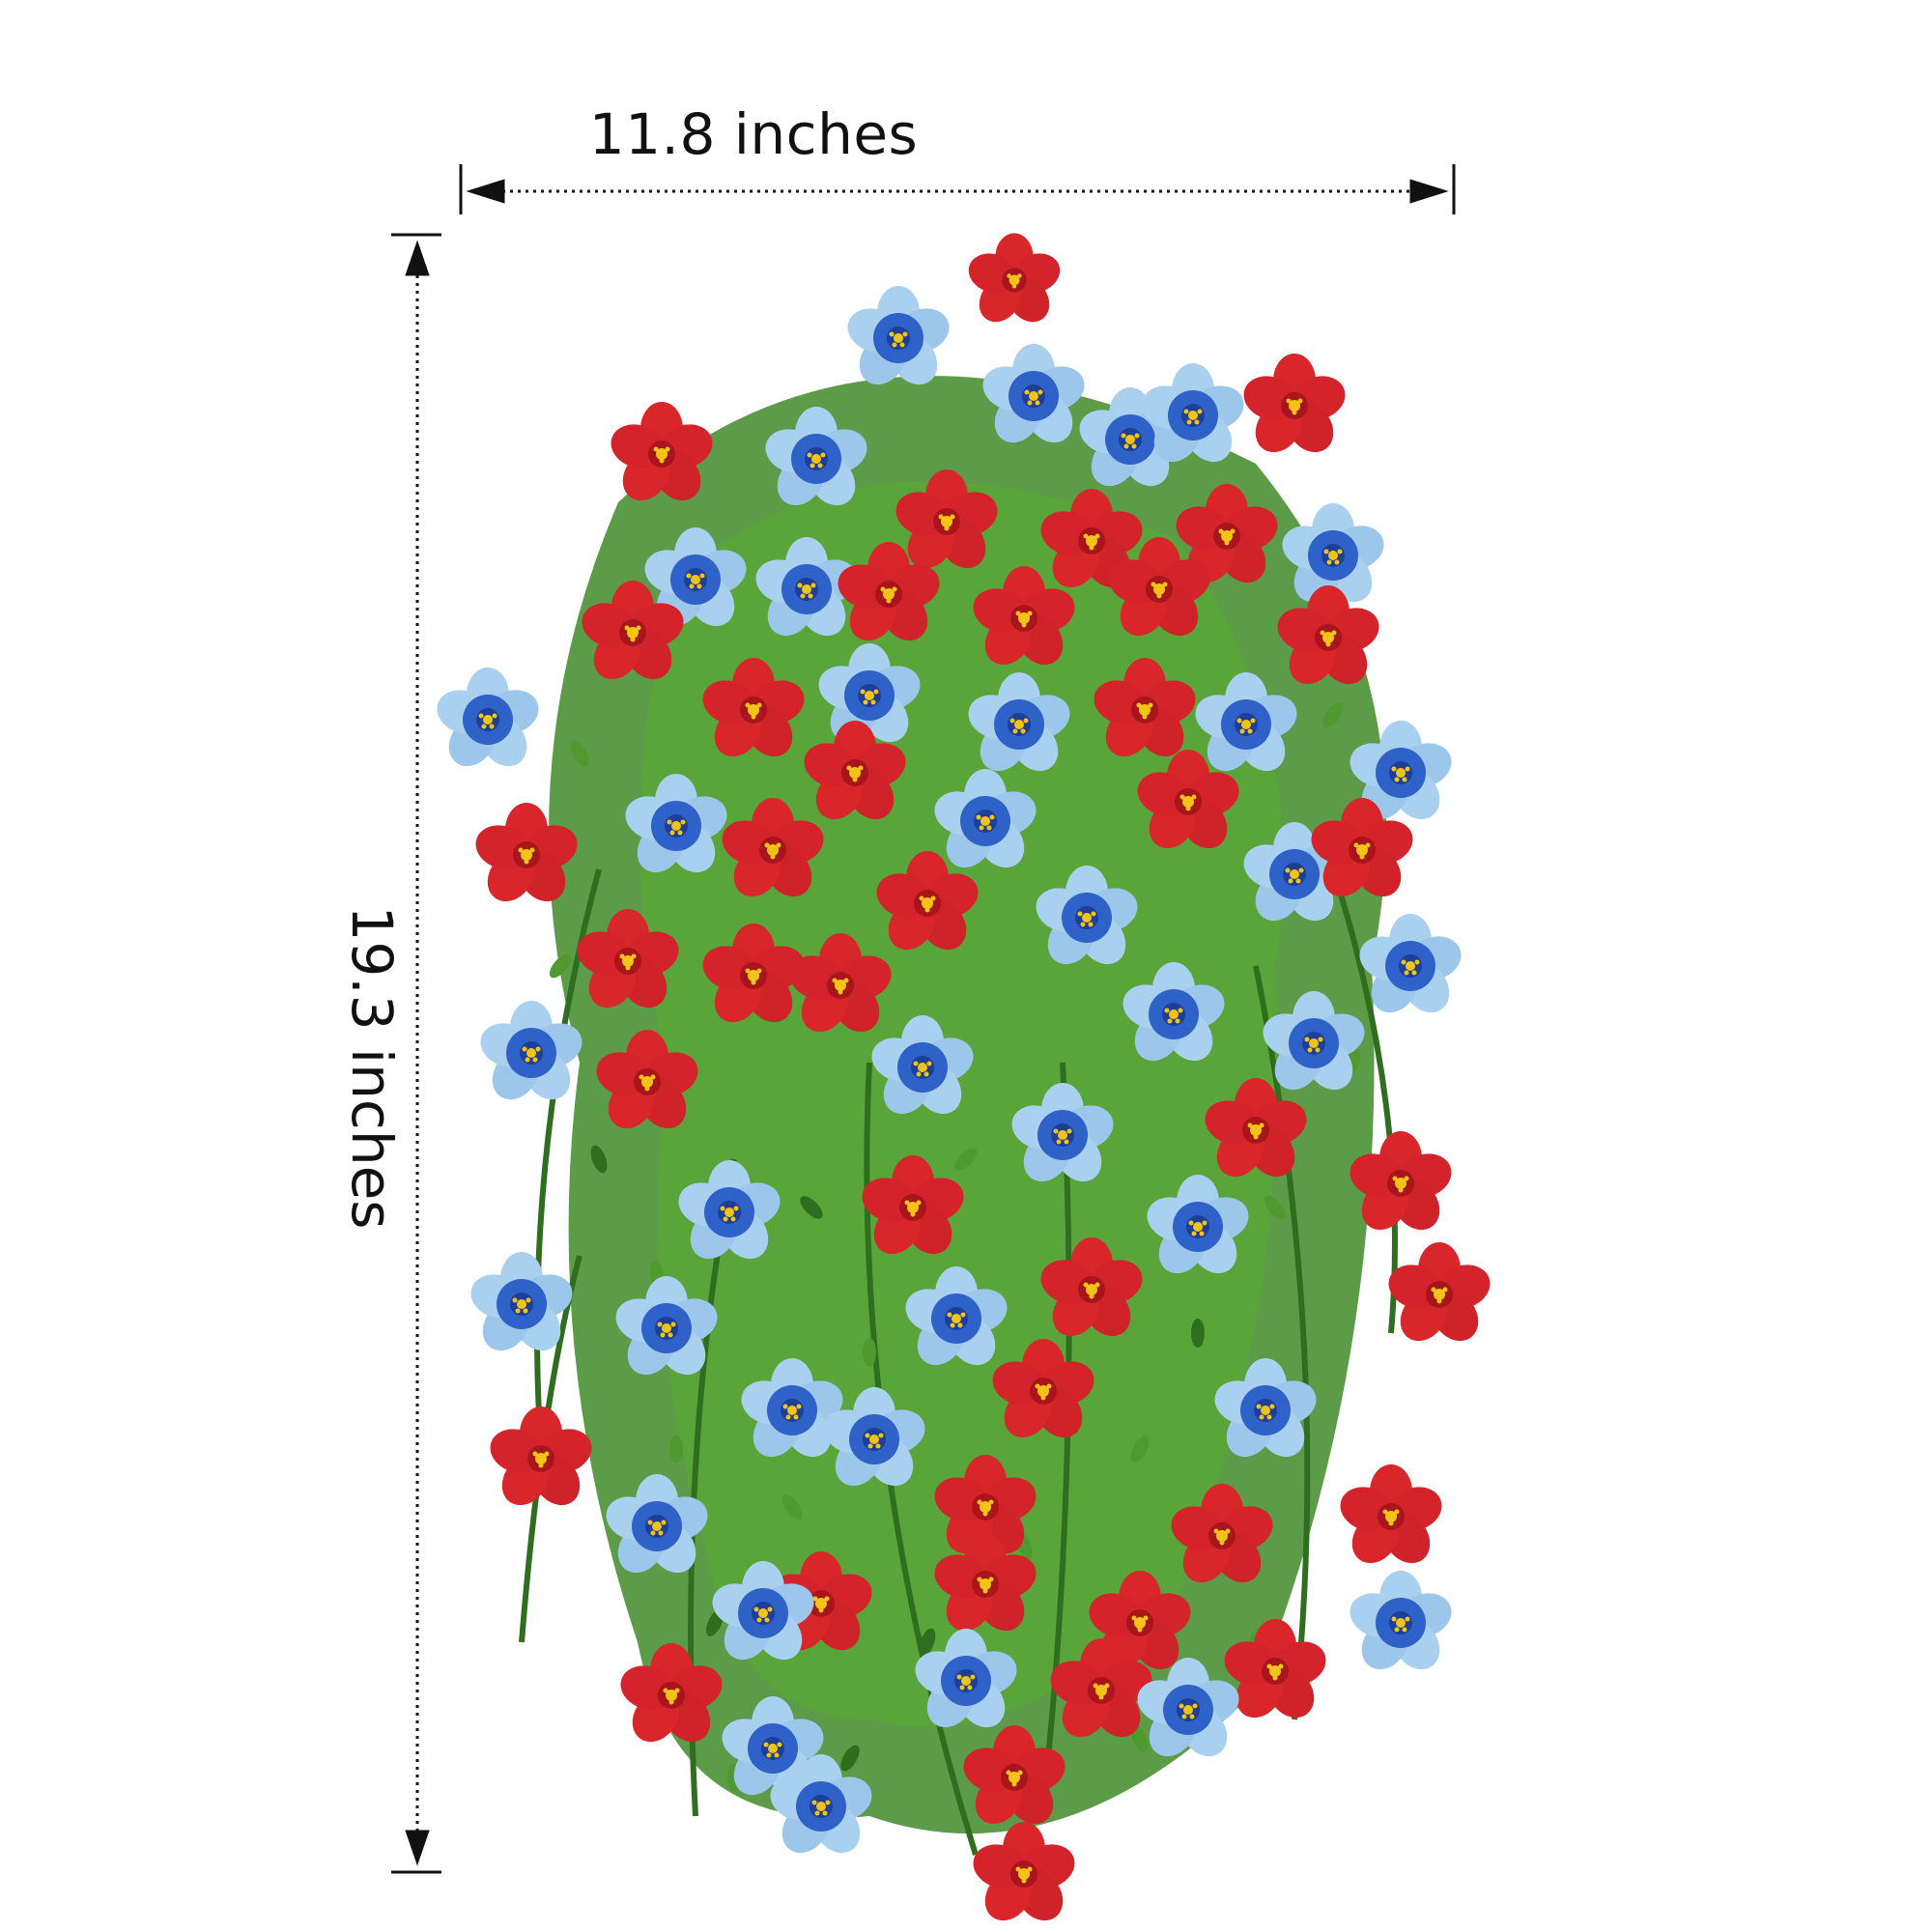  What do you see at coordinates (753, 134) in the screenshot?
I see `width-dimension-label: 11.8 inches` at bounding box center [753, 134].